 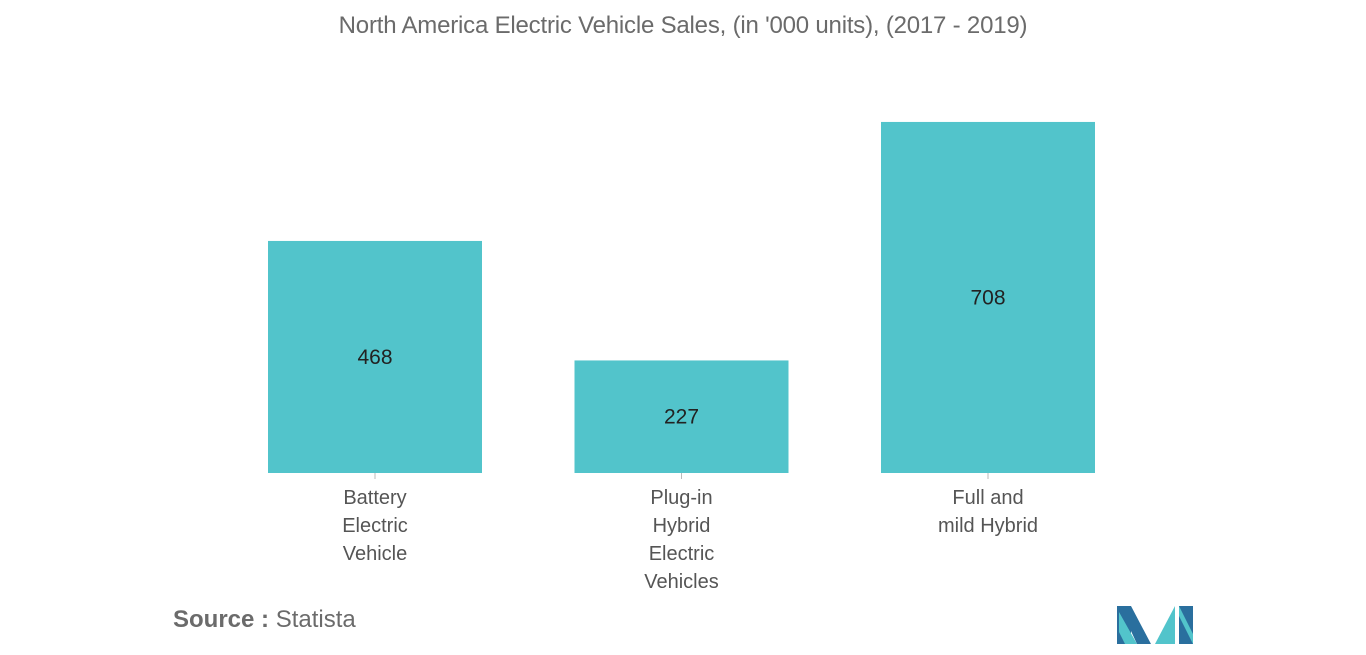 I want to click on data-labels-group: 468 227 708, so click(x=681, y=357).